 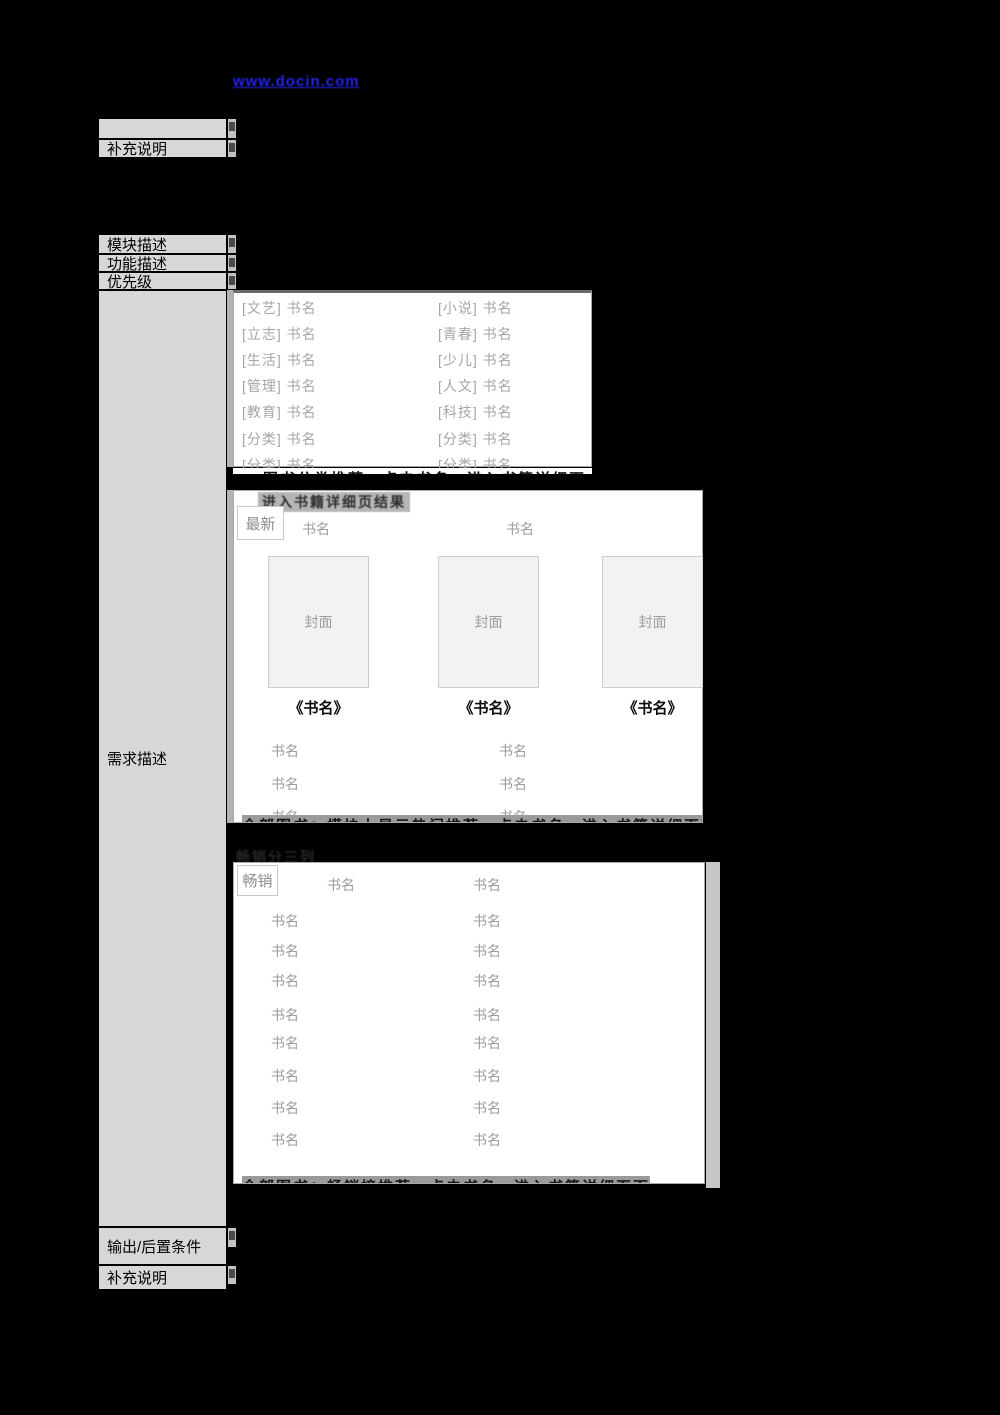 What do you see at coordinates (257, 880) in the screenshot?
I see `tab-bestseller: 畅销` at bounding box center [257, 880].